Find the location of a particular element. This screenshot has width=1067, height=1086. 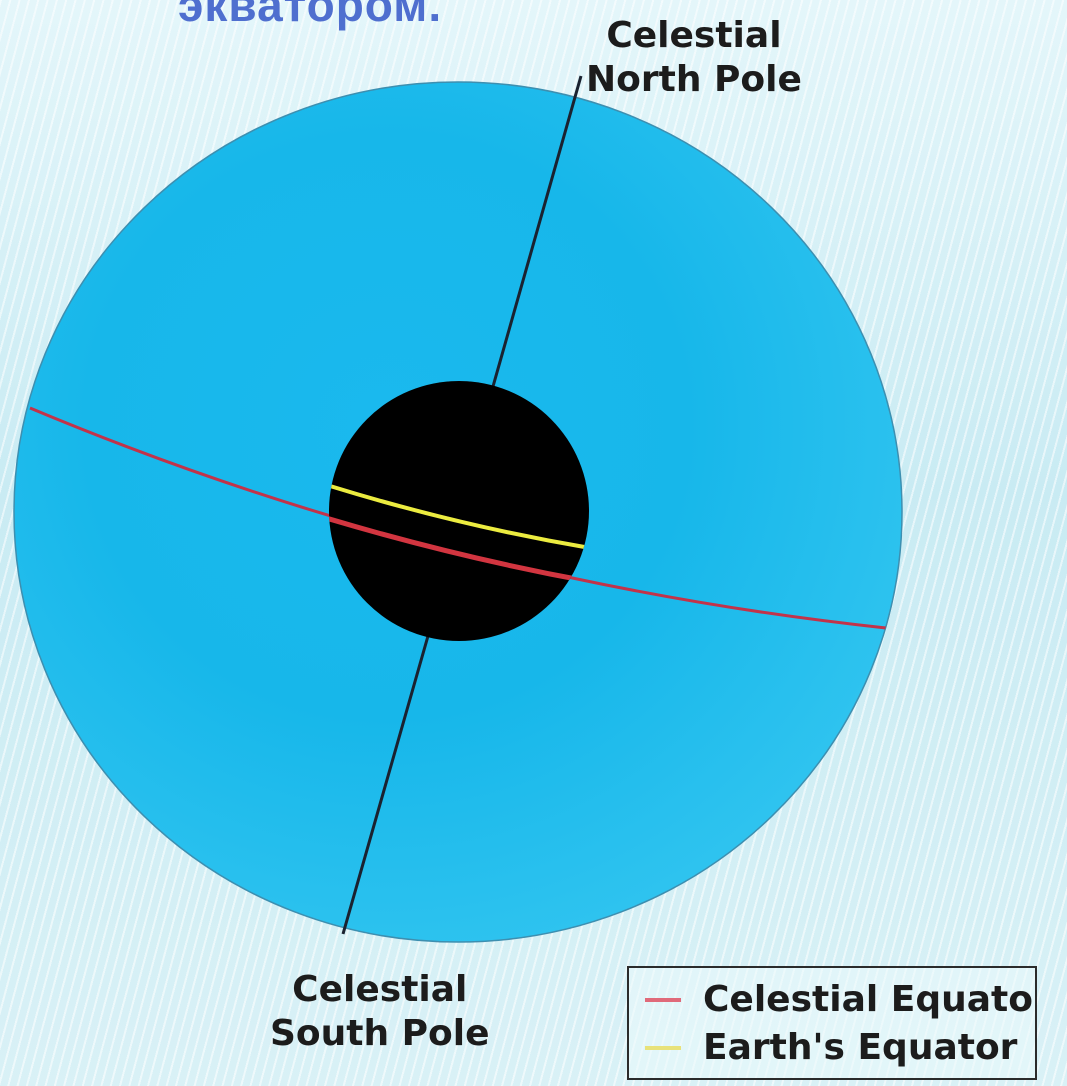

earths-equator-line is located at coordinates (459, 517).